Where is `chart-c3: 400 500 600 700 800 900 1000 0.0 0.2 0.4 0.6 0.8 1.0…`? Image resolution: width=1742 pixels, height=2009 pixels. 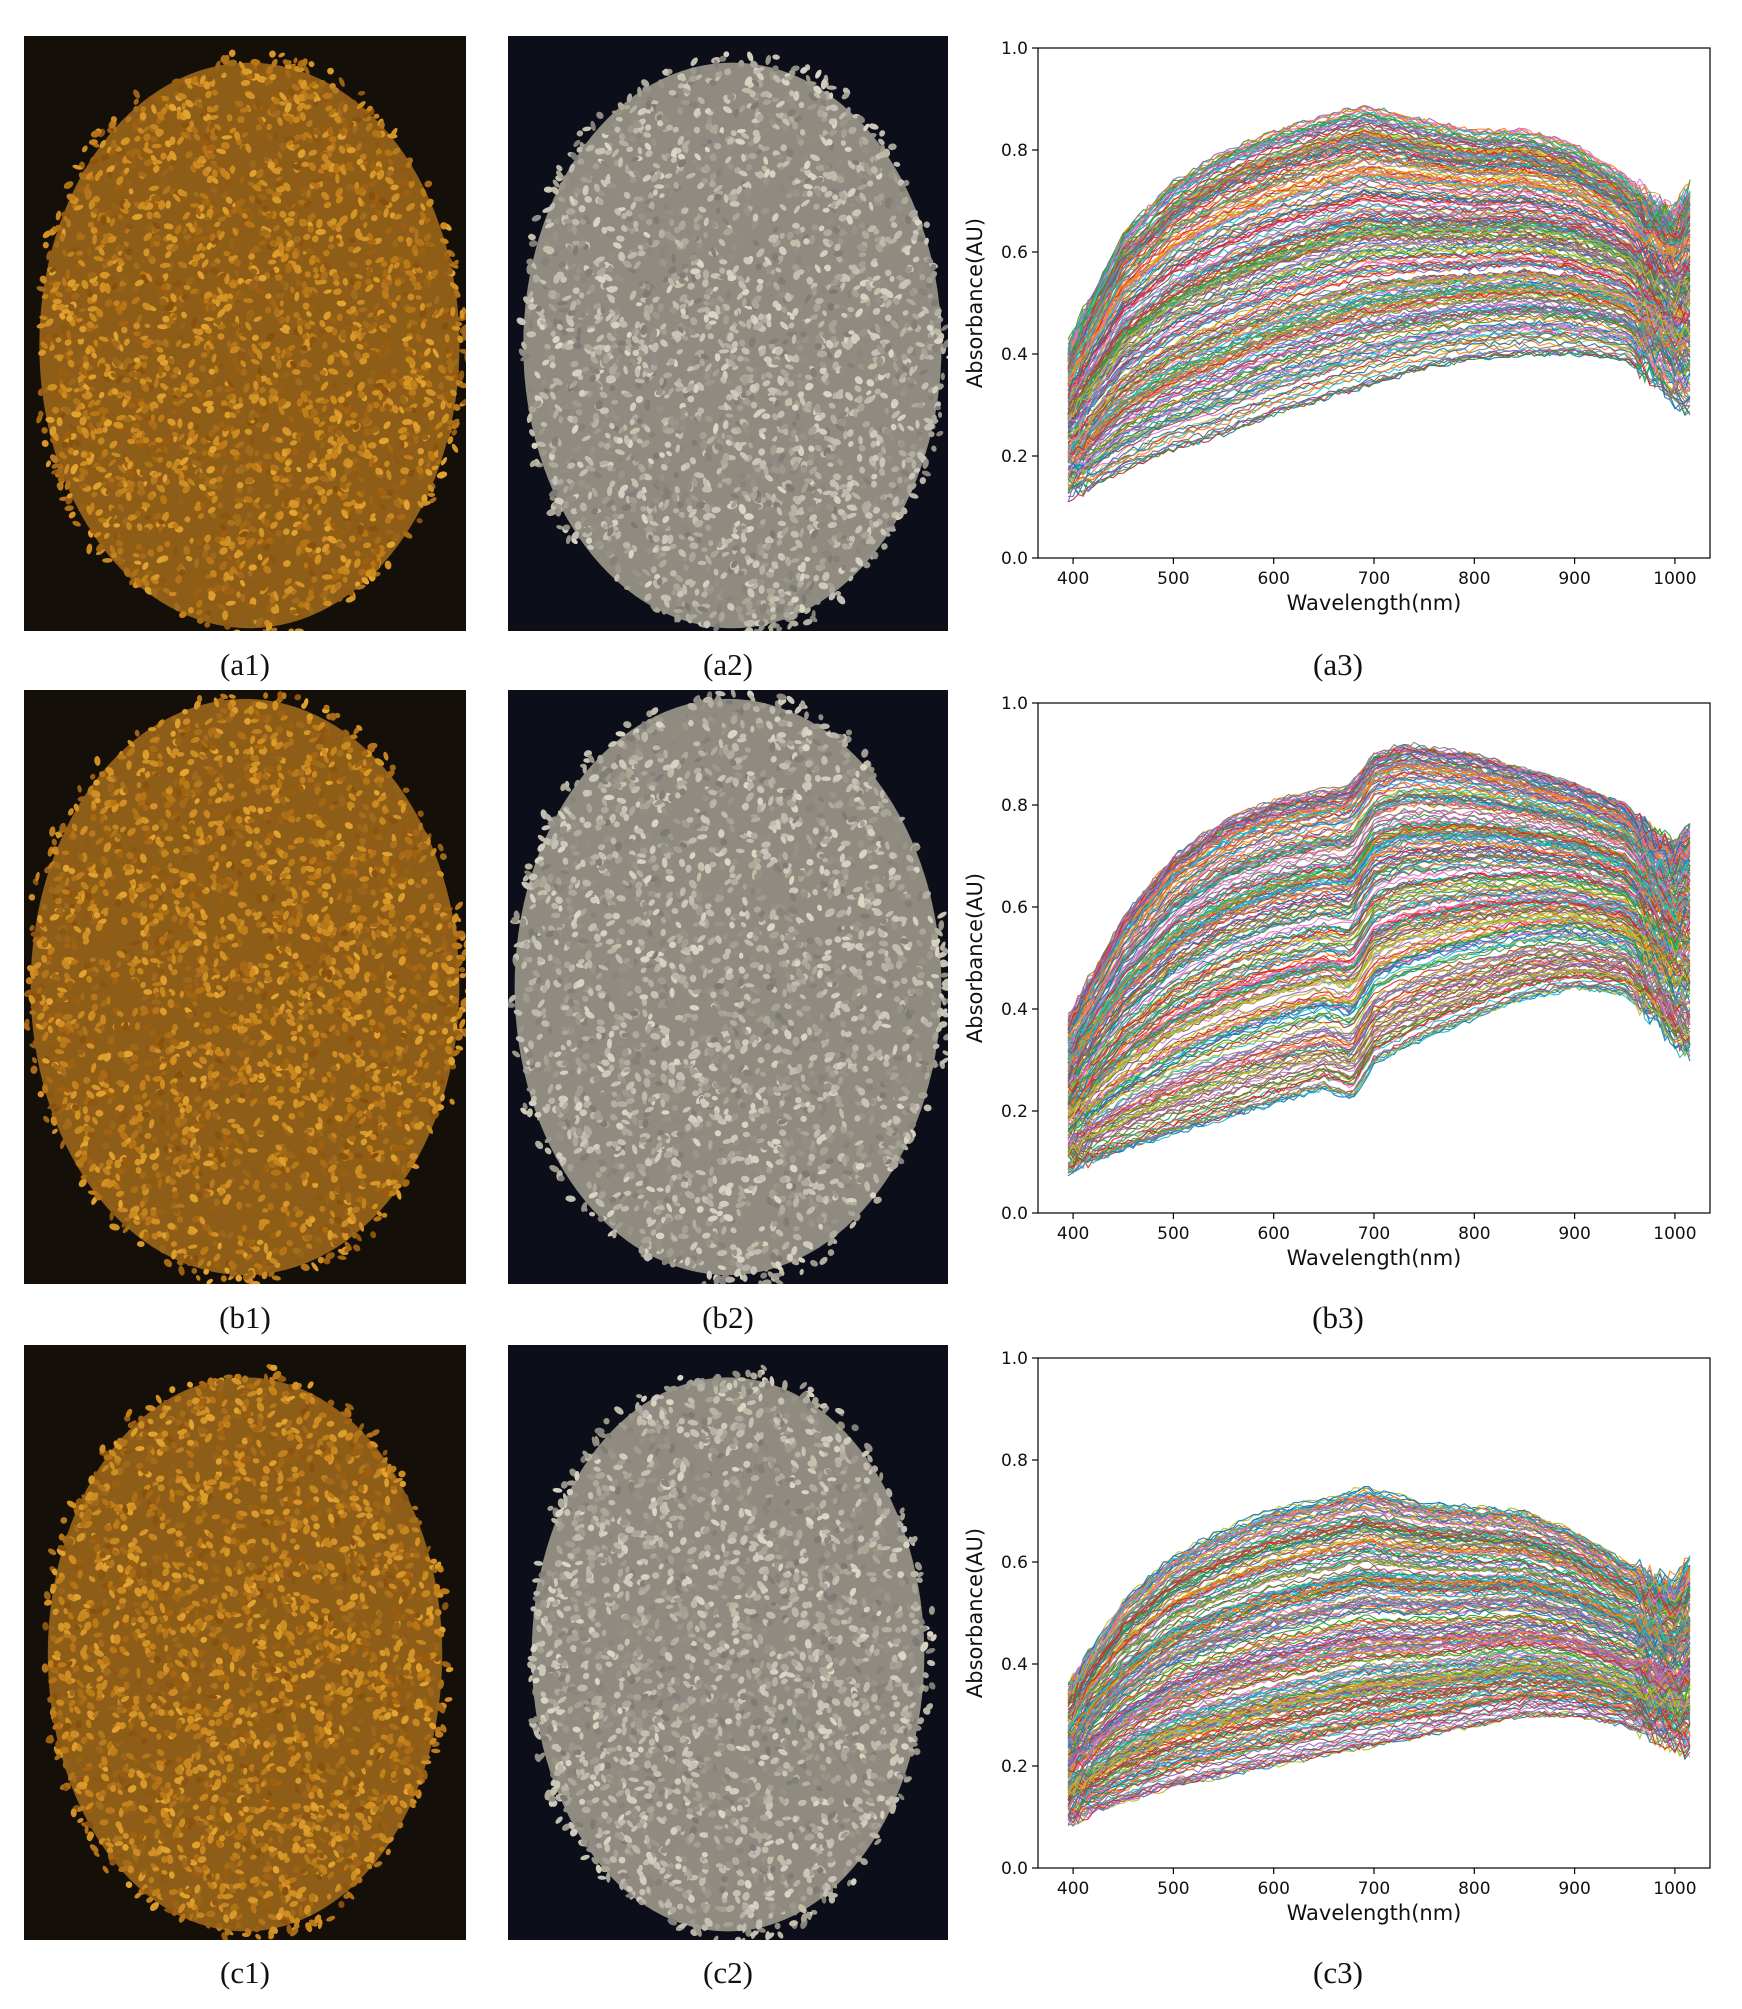
chart-c3: 400 500 600 700 800 900 1000 0.0 0.2 0.4 0.6 0.8 1.0… is located at coordinates (1345, 1640).